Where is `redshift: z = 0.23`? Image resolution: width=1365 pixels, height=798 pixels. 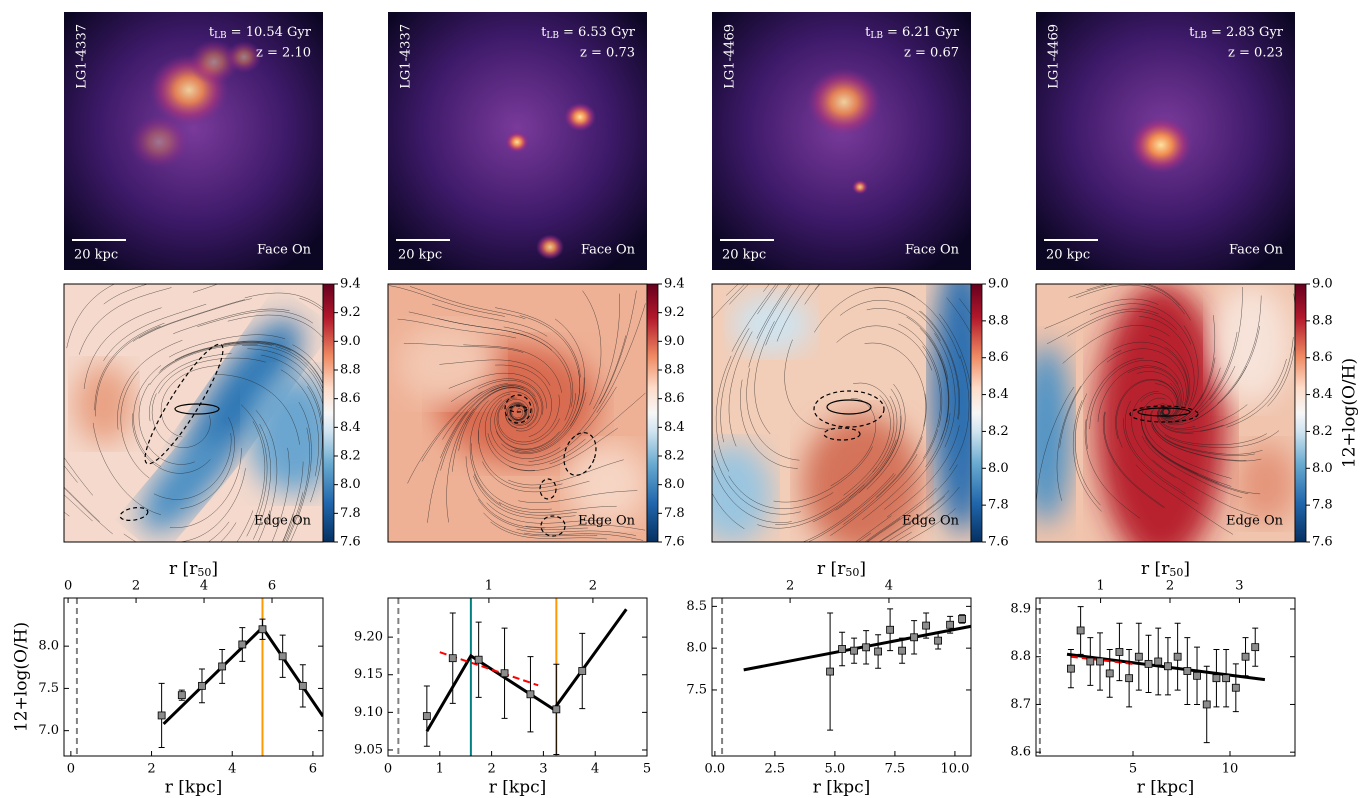 redshift: z = 0.23 is located at coordinates (1255, 53).